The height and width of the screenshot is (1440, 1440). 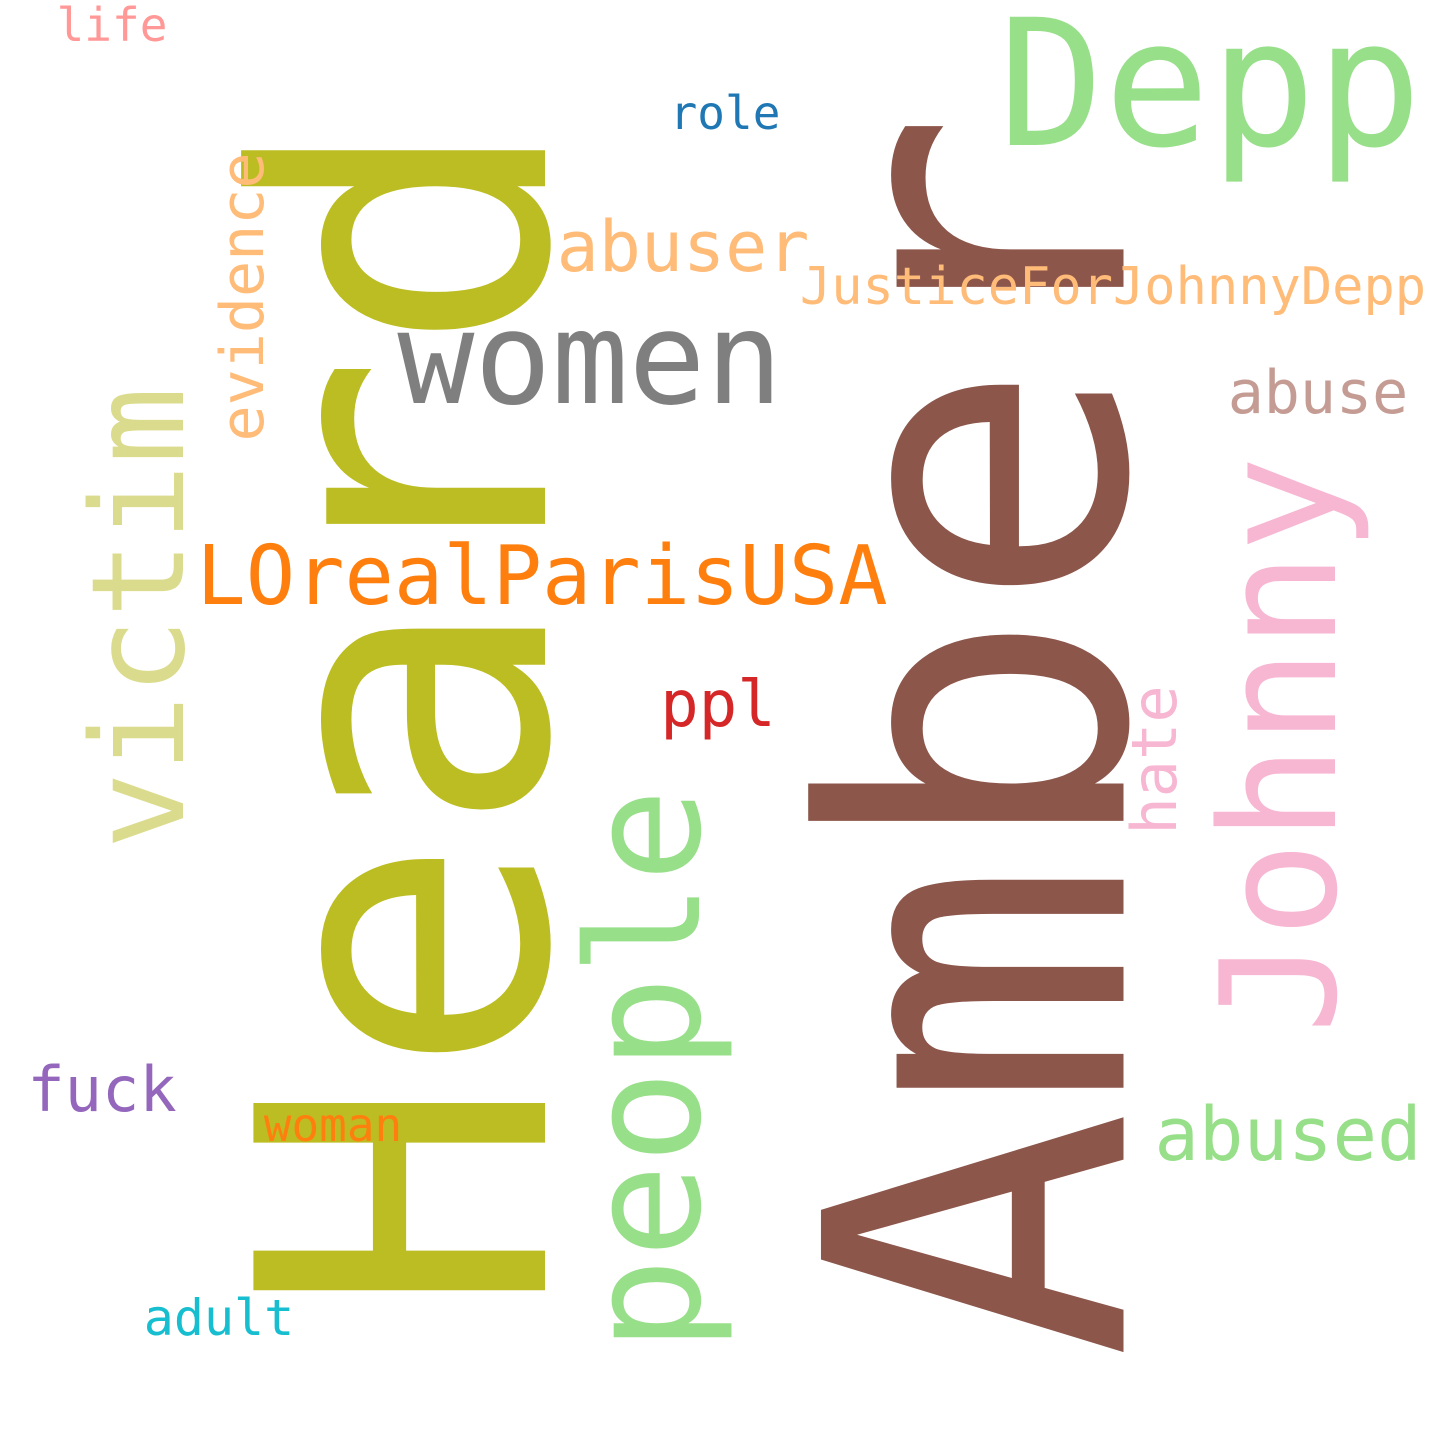 I want to click on word-fuck: fuck, so click(x=102, y=1089).